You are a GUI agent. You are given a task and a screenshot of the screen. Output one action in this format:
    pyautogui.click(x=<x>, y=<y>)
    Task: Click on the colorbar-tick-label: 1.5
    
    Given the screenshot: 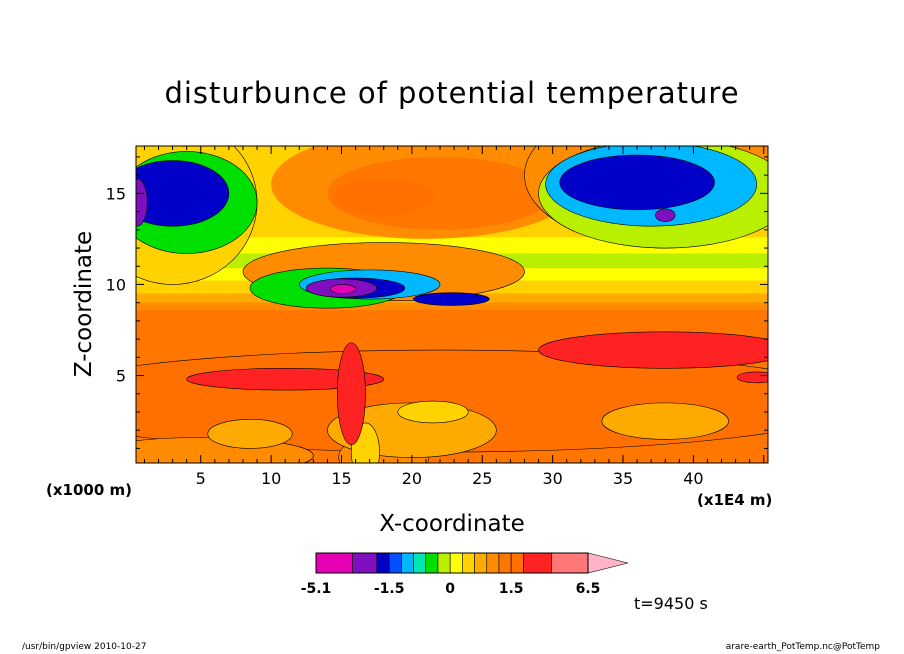 What is the action you would take?
    pyautogui.click(x=511, y=589)
    